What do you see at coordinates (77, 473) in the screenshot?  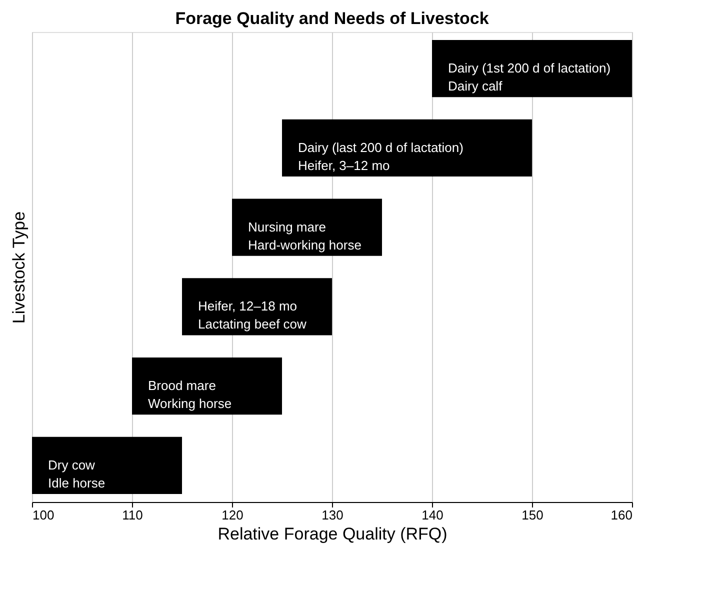 I see `y-tick-label: Dry cow Idle horse` at bounding box center [77, 473].